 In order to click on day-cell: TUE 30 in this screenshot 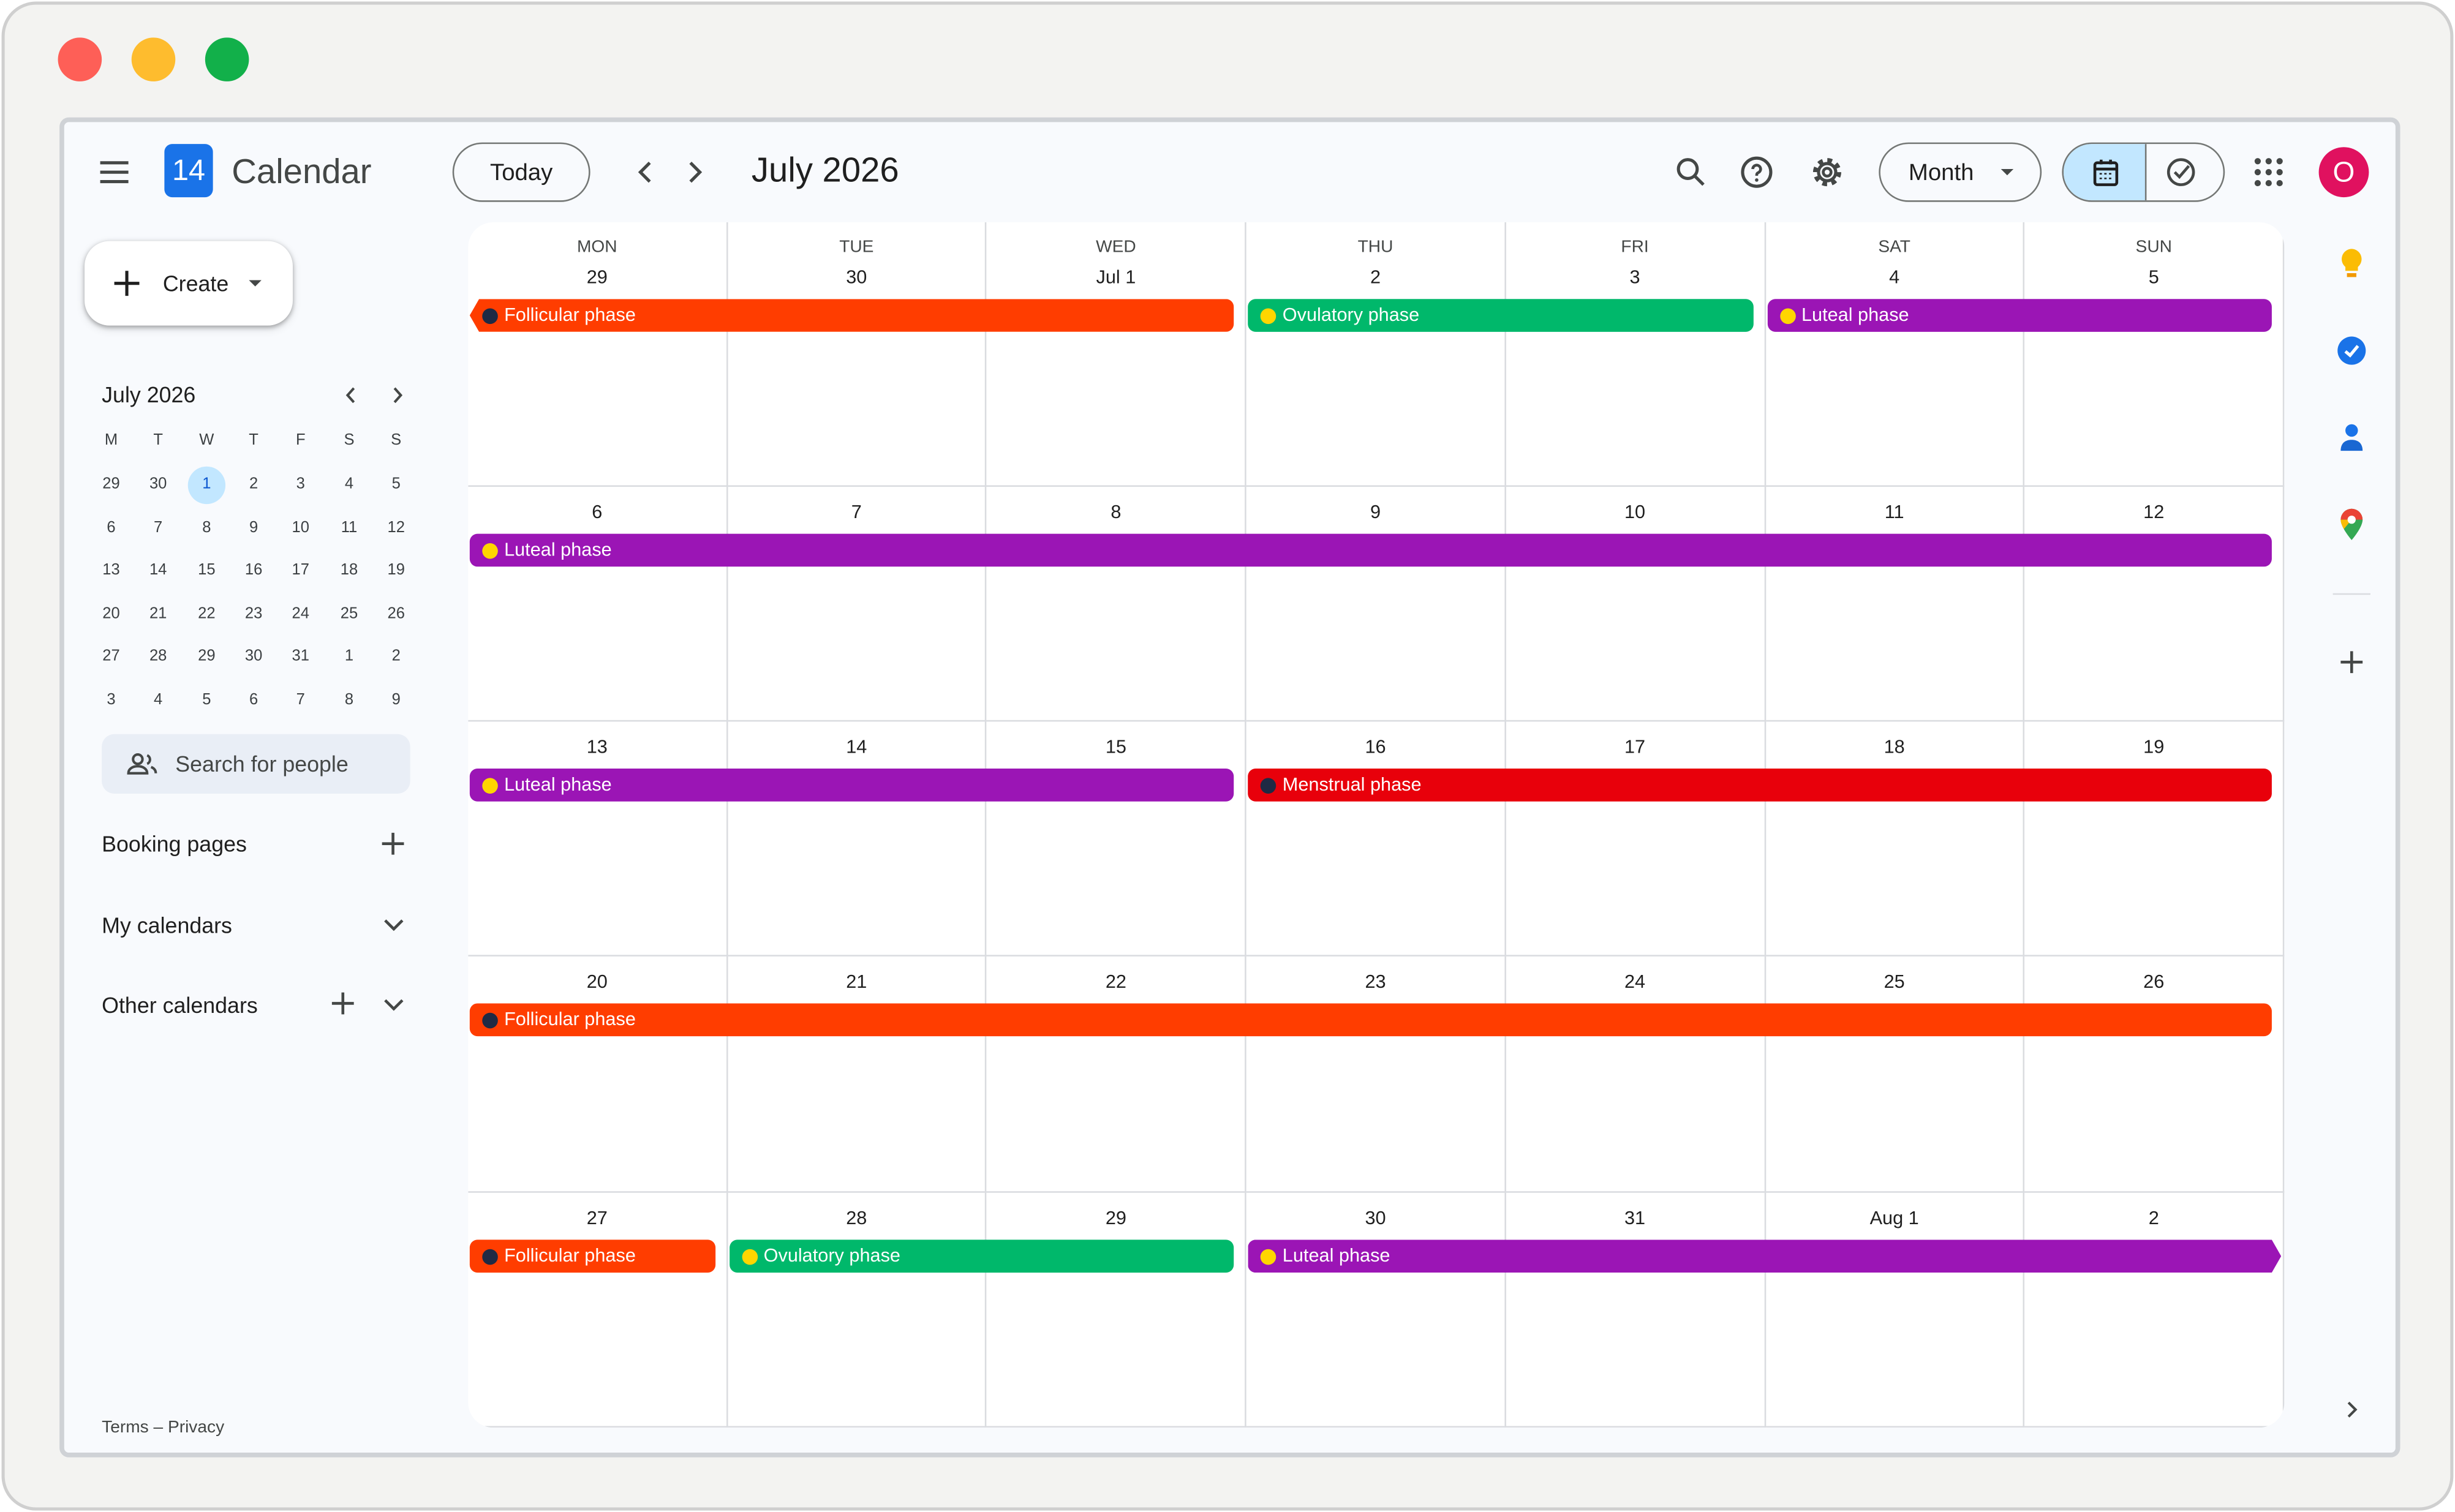, I will do `click(857, 354)`.